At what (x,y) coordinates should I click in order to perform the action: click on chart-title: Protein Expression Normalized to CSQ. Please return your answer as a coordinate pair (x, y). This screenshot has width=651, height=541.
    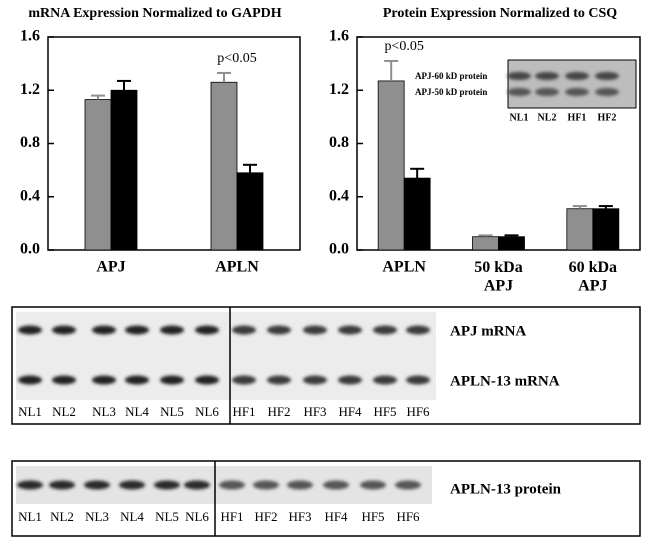
    Looking at the image, I should click on (500, 13).